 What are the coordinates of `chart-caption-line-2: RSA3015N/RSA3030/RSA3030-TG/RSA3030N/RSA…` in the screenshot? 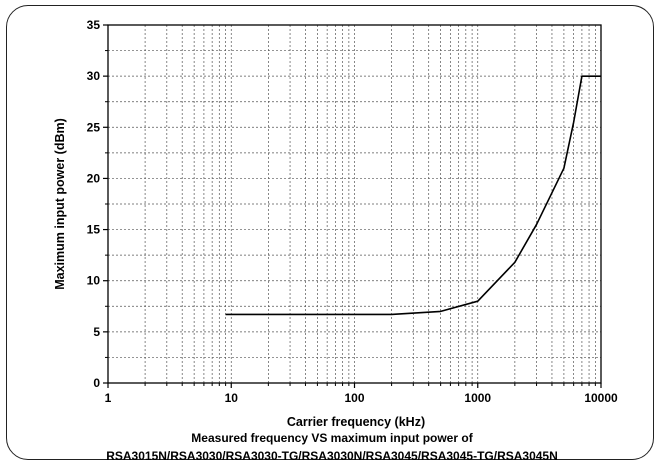 It's located at (332, 456).